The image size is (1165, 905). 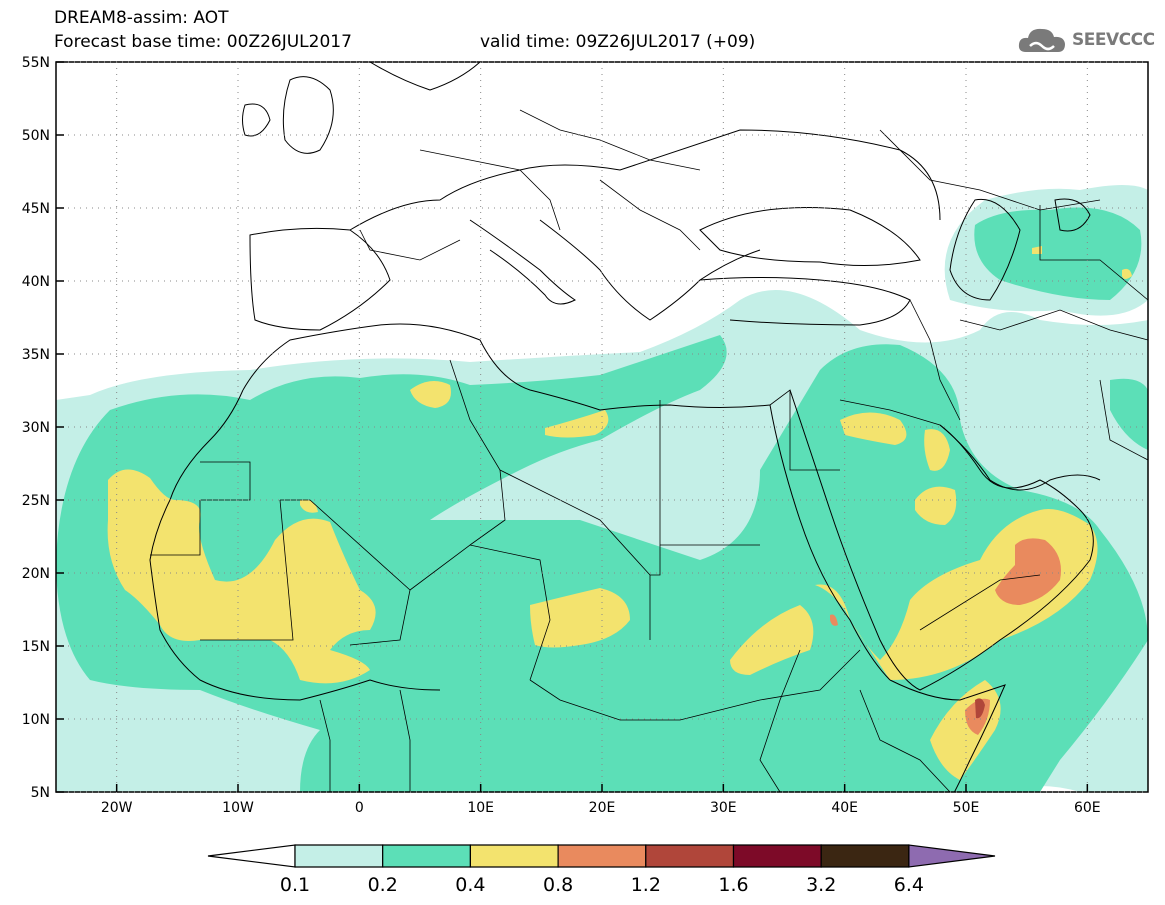 I want to click on colorbar-label: 0.2, so click(x=383, y=885).